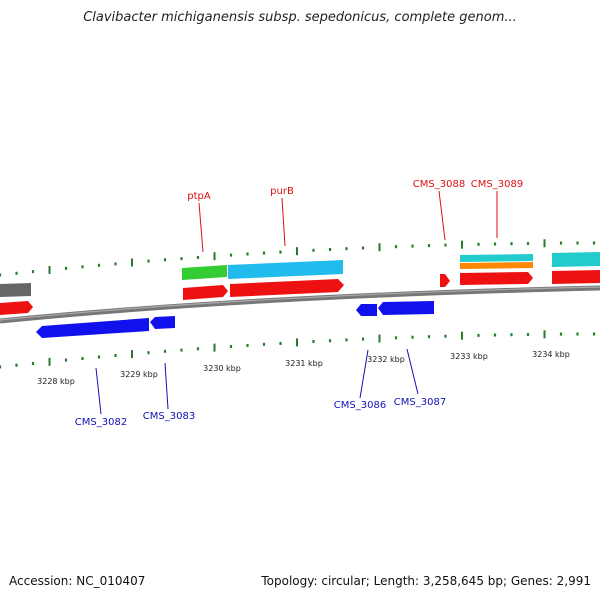  I want to click on leader-line-ptpa, so click(201, 227).